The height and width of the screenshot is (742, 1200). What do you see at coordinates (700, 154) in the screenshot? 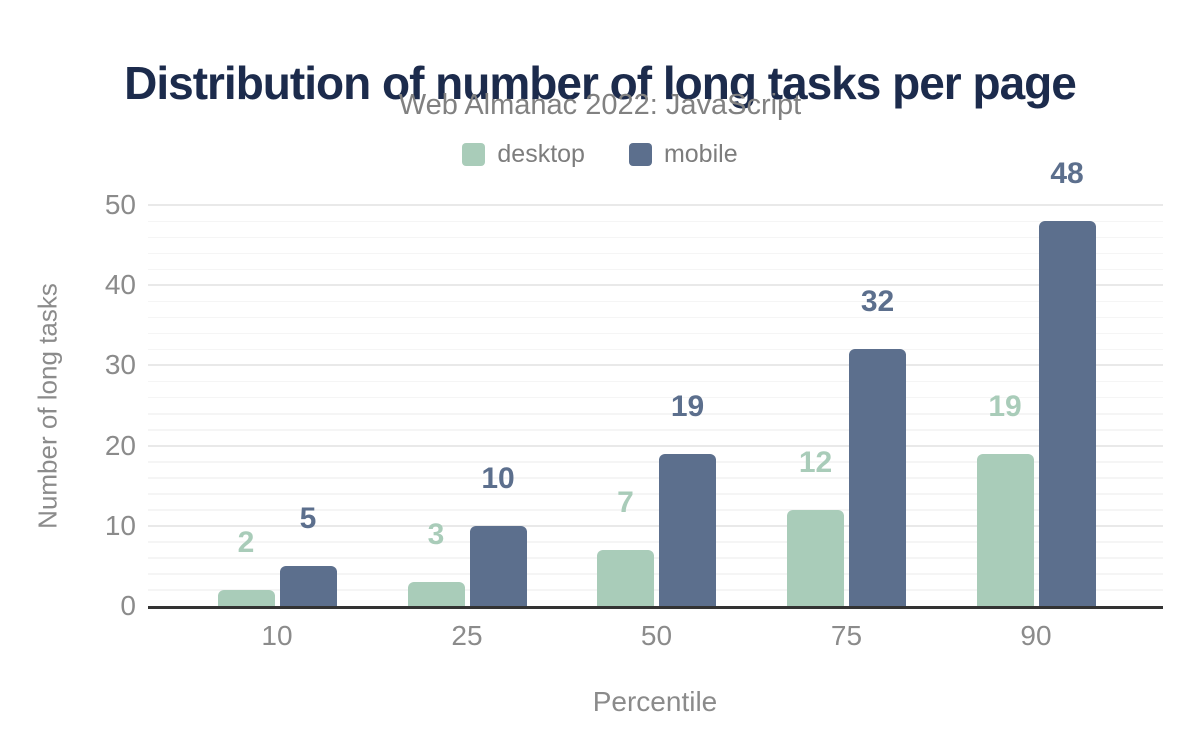
I see `legend-label-mobile: mobile` at bounding box center [700, 154].